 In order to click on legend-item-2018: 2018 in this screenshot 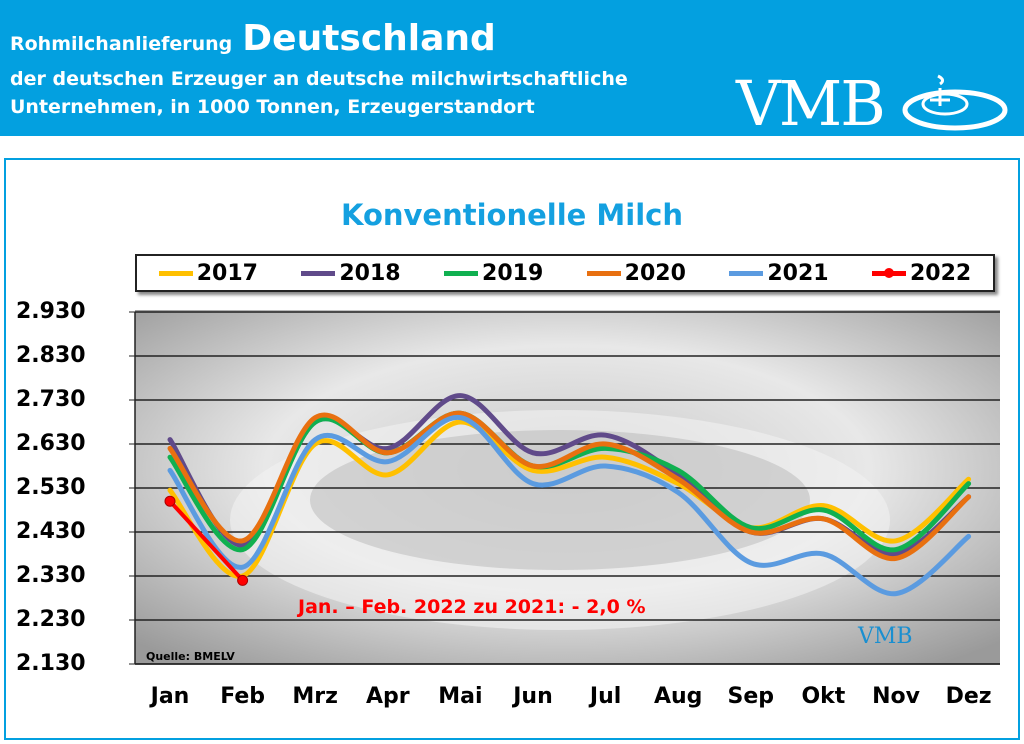, I will do `click(351, 273)`.